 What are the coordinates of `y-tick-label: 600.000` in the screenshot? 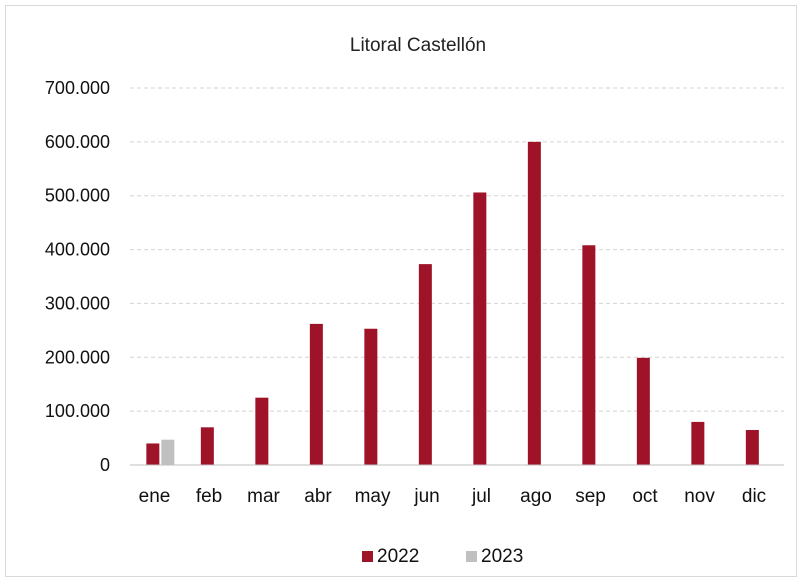 It's located at (77, 142).